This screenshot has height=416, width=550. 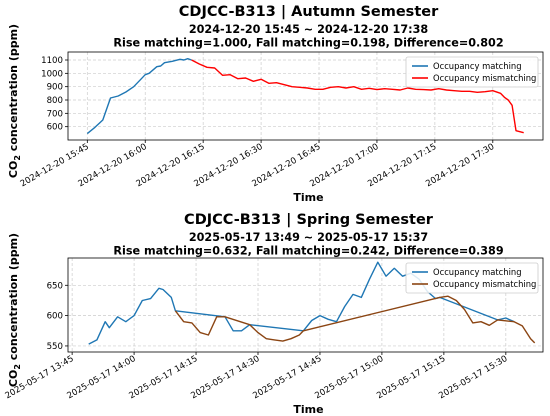 What do you see at coordinates (309, 29) in the screenshot?
I see `chart-subtitle-line: 2024-12-20 15:45 ~ 2024-12-20 17:38` at bounding box center [309, 29].